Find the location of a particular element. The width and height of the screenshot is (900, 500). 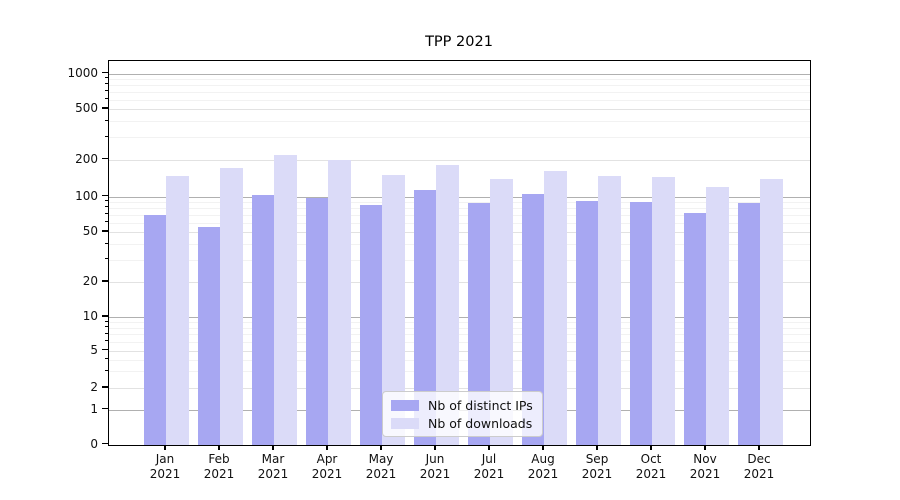

y-axis-label: 50 is located at coordinates (90, 231).